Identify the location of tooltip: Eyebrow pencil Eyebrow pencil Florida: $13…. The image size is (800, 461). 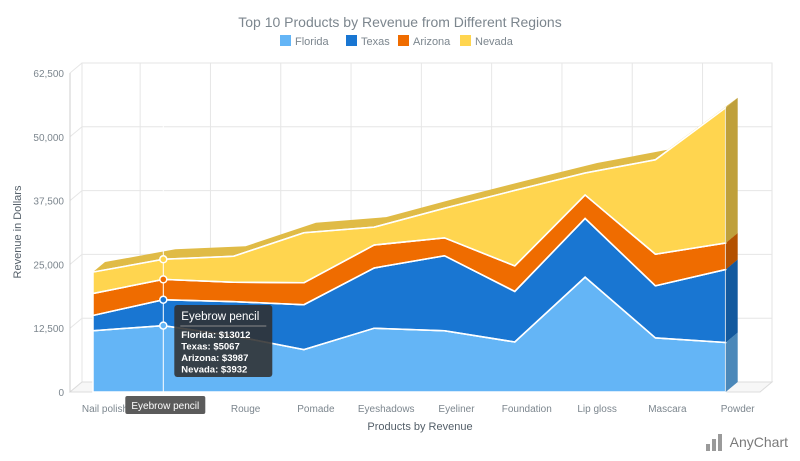
(199, 243).